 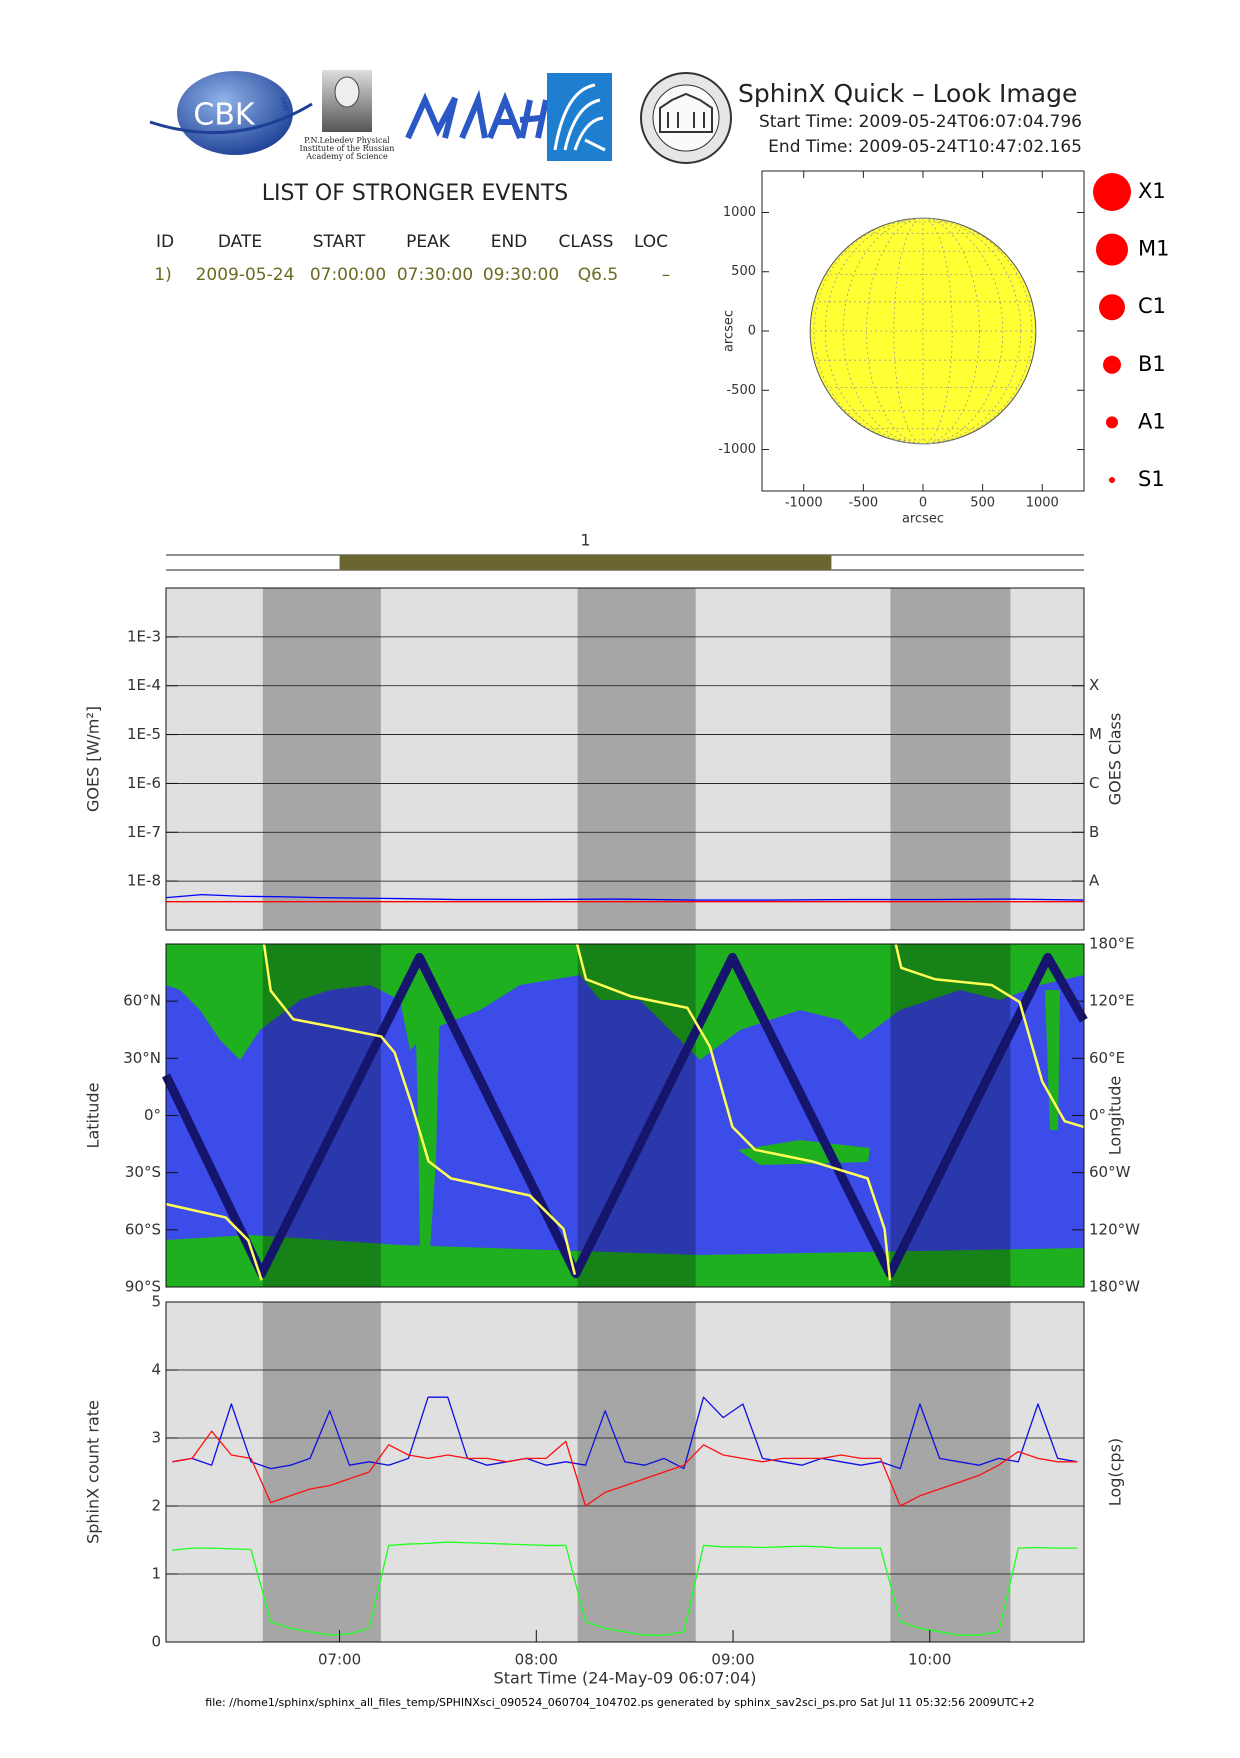 I want to click on y2-axis-label: Log(cps), so click(x=1115, y=1472).